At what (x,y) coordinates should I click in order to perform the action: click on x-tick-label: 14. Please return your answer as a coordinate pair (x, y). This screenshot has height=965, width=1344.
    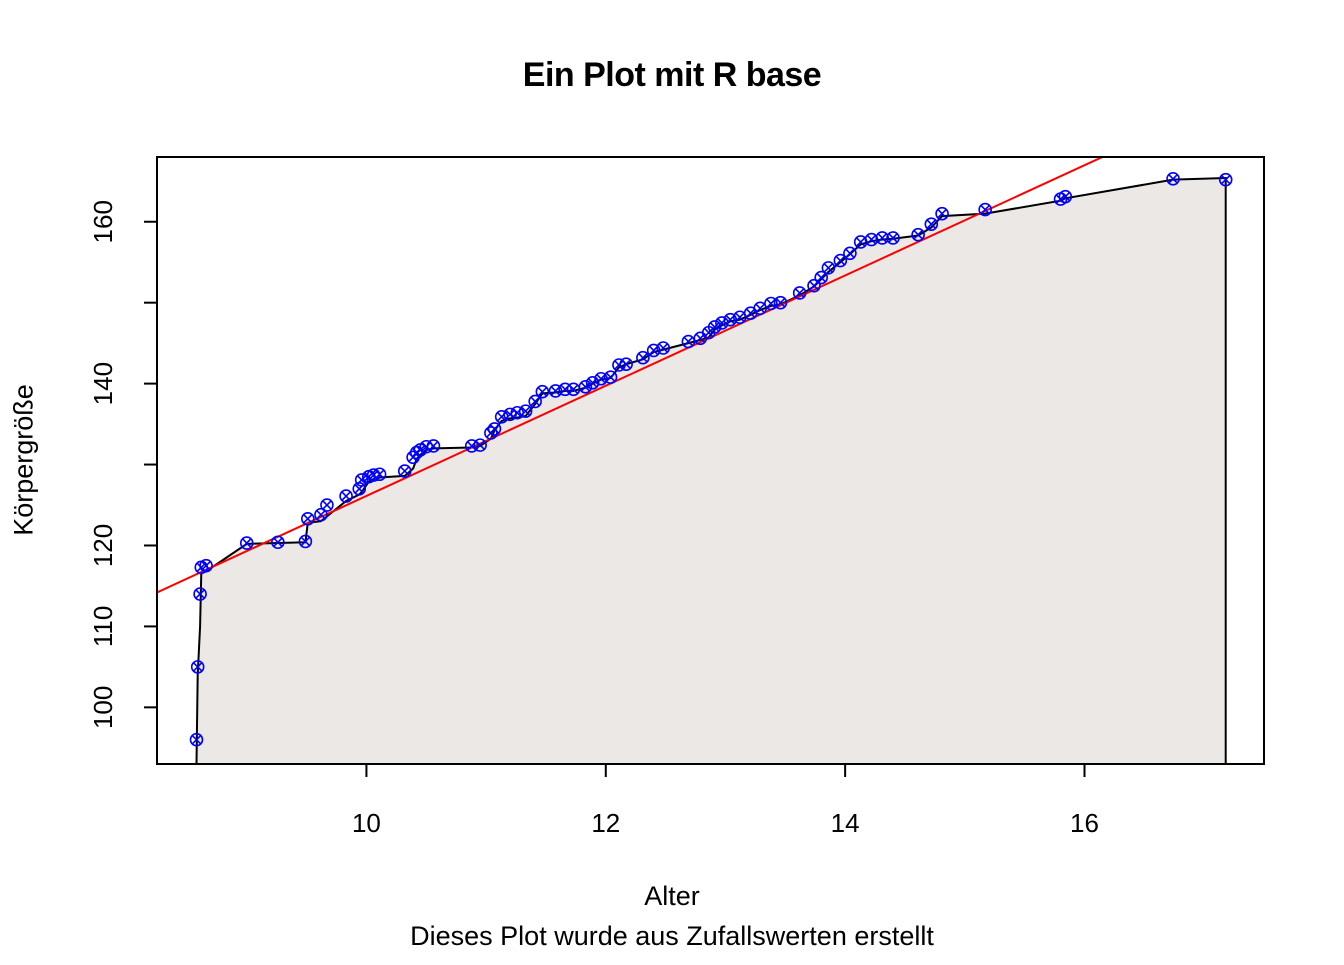
    Looking at the image, I should click on (845, 823).